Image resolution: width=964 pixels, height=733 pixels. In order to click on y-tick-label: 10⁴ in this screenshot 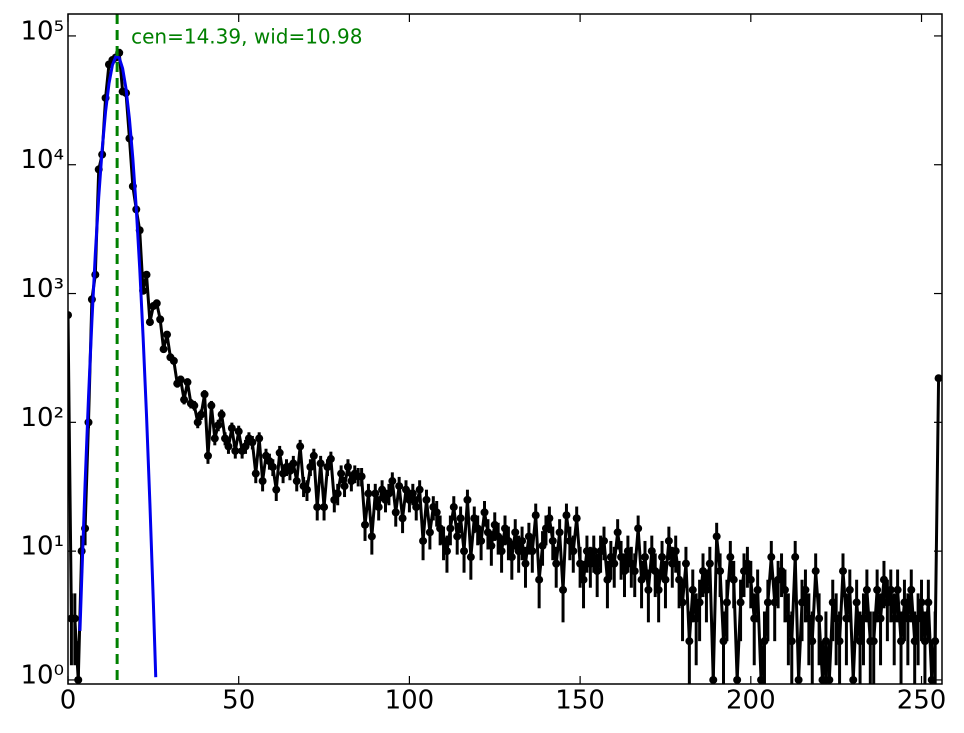, I will do `click(42, 160)`.